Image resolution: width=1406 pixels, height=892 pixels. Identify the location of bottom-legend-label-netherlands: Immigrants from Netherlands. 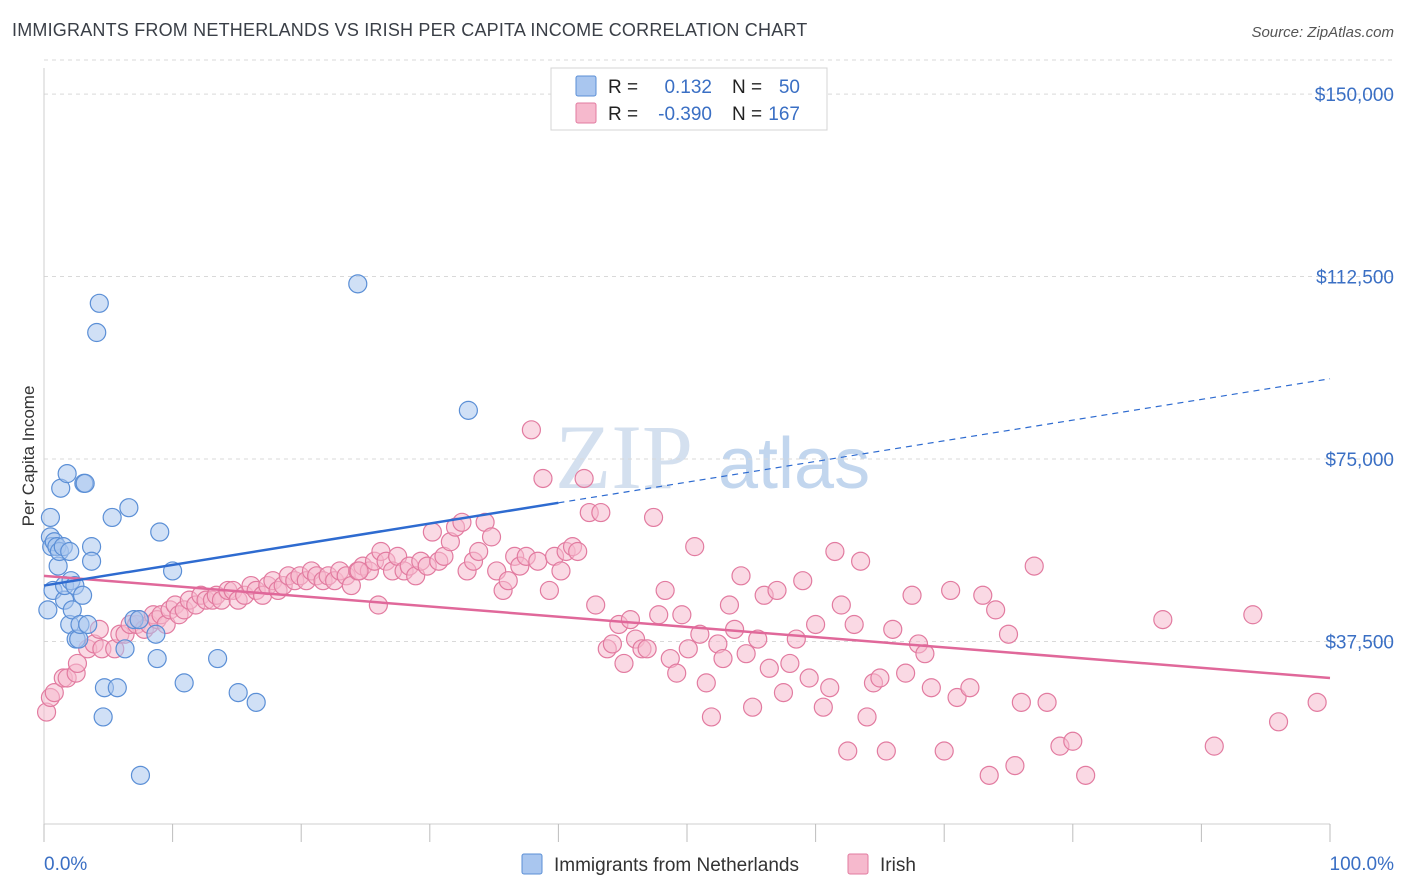
(676, 865).